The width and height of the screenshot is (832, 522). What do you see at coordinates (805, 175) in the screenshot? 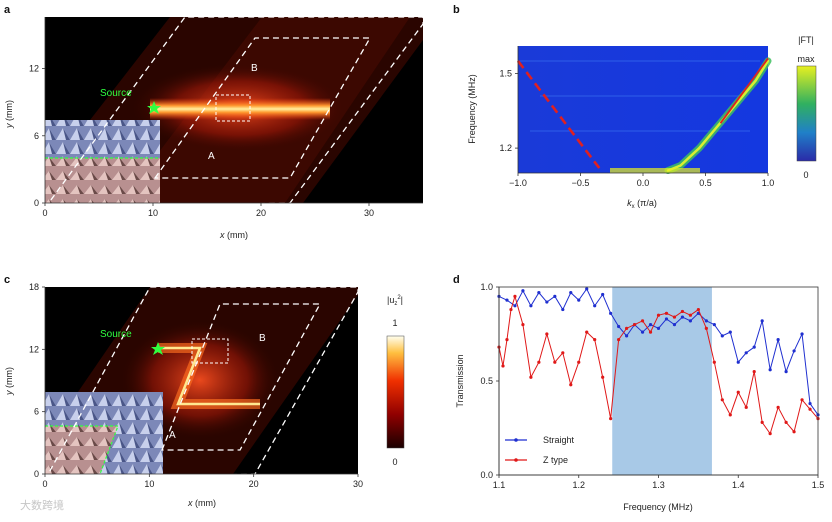
I see `panel-b-colorbar-min: 0` at bounding box center [805, 175].